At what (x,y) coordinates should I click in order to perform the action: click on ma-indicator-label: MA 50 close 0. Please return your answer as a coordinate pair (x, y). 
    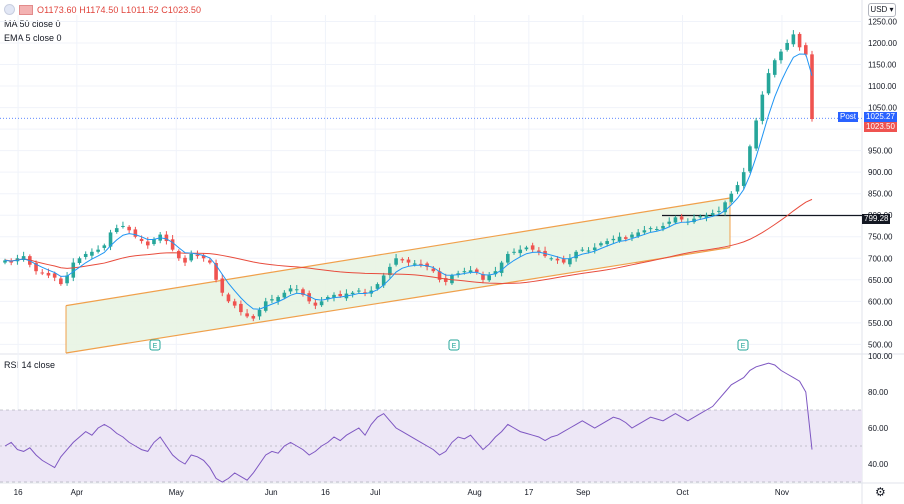
    Looking at the image, I should click on (32, 24).